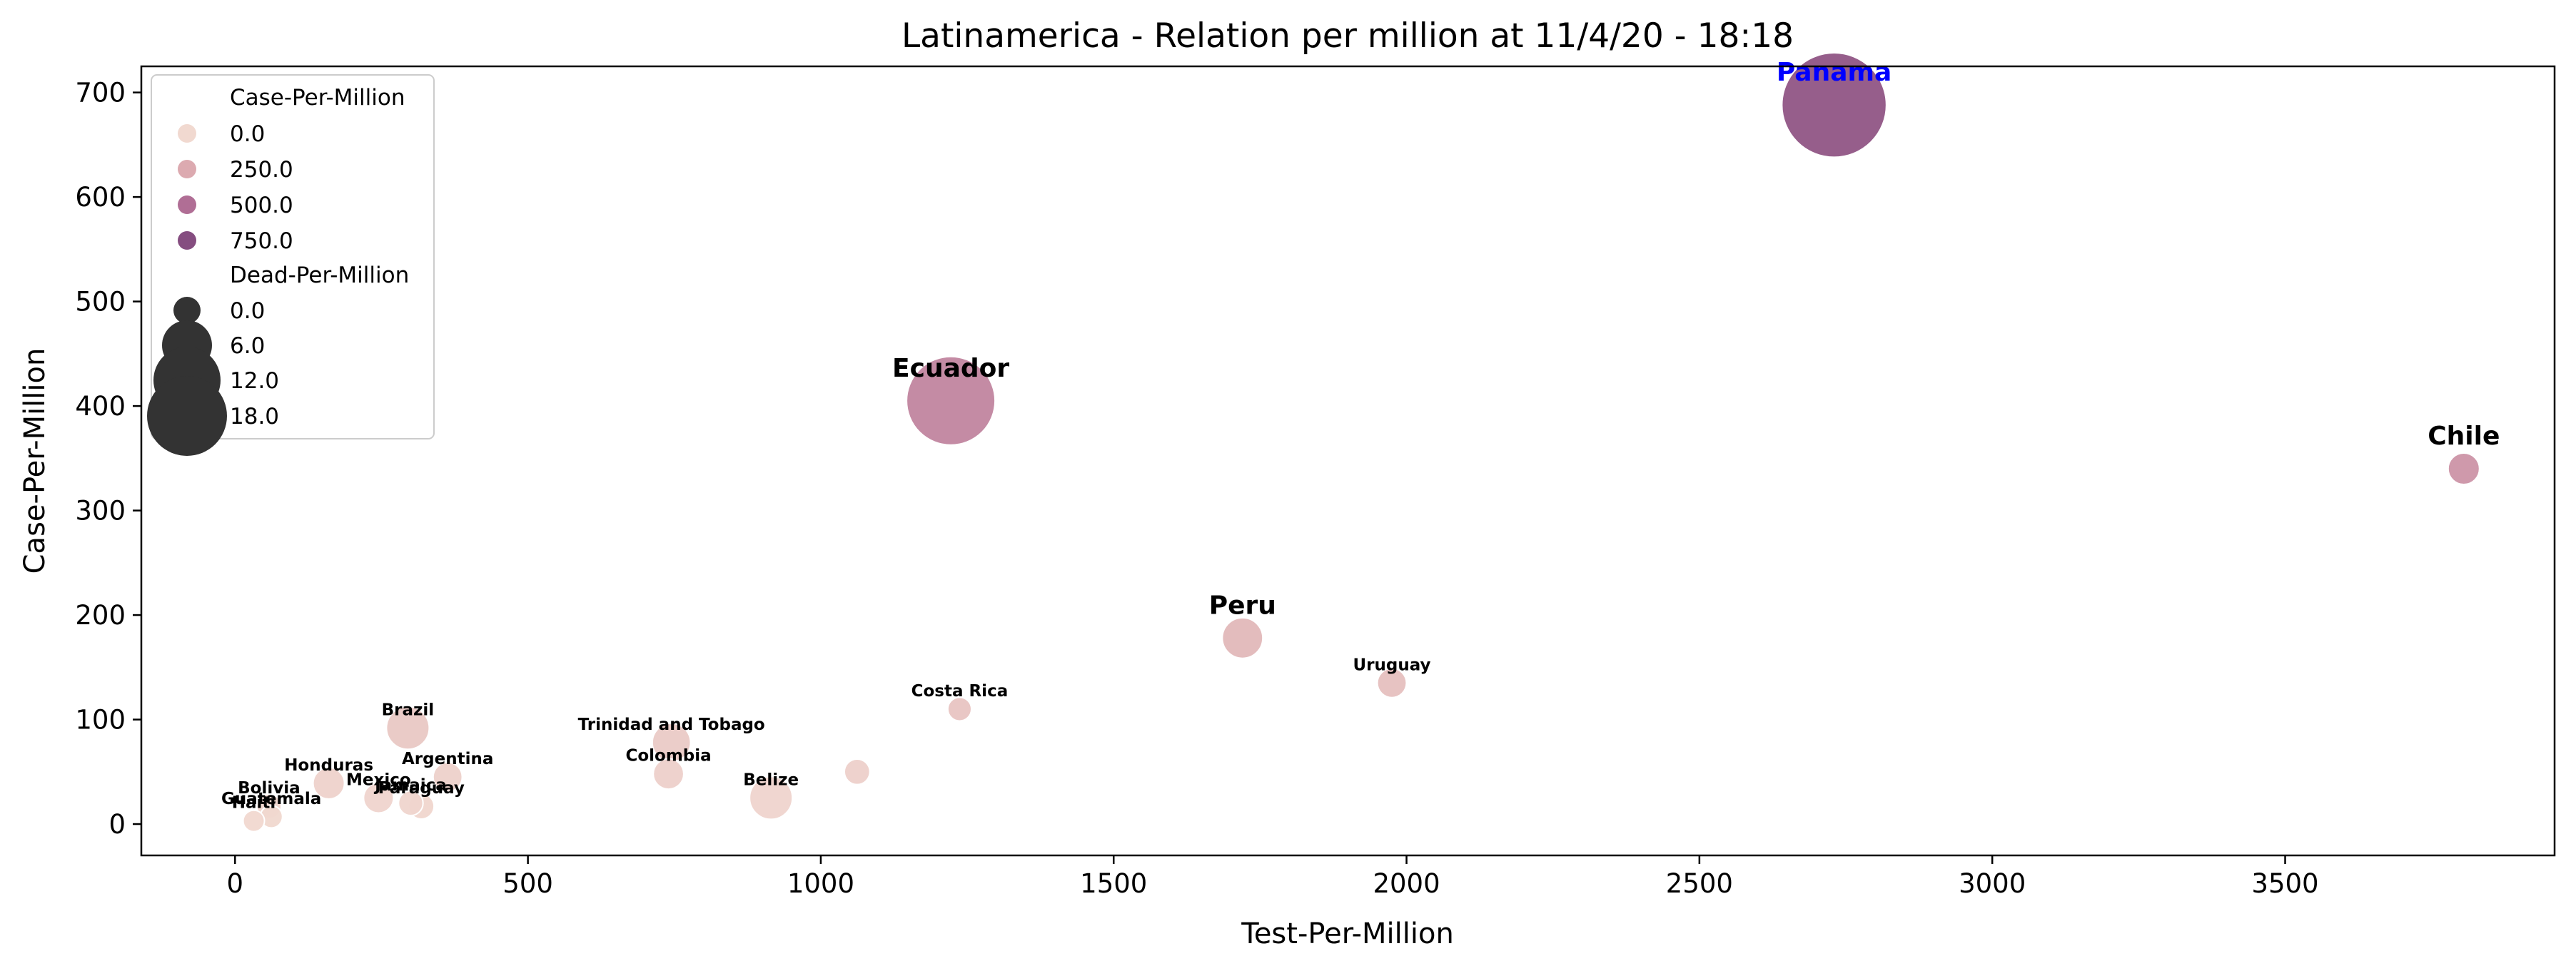 This screenshot has height=971, width=2576. Describe the element at coordinates (960, 691) in the screenshot. I see `point-label: Costa Rica` at that location.